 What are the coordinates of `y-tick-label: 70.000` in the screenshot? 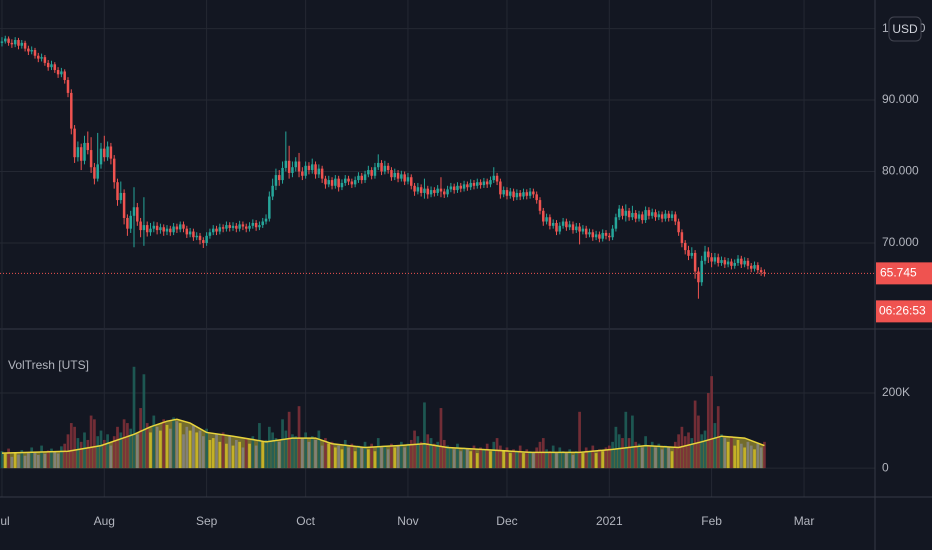 It's located at (900, 242).